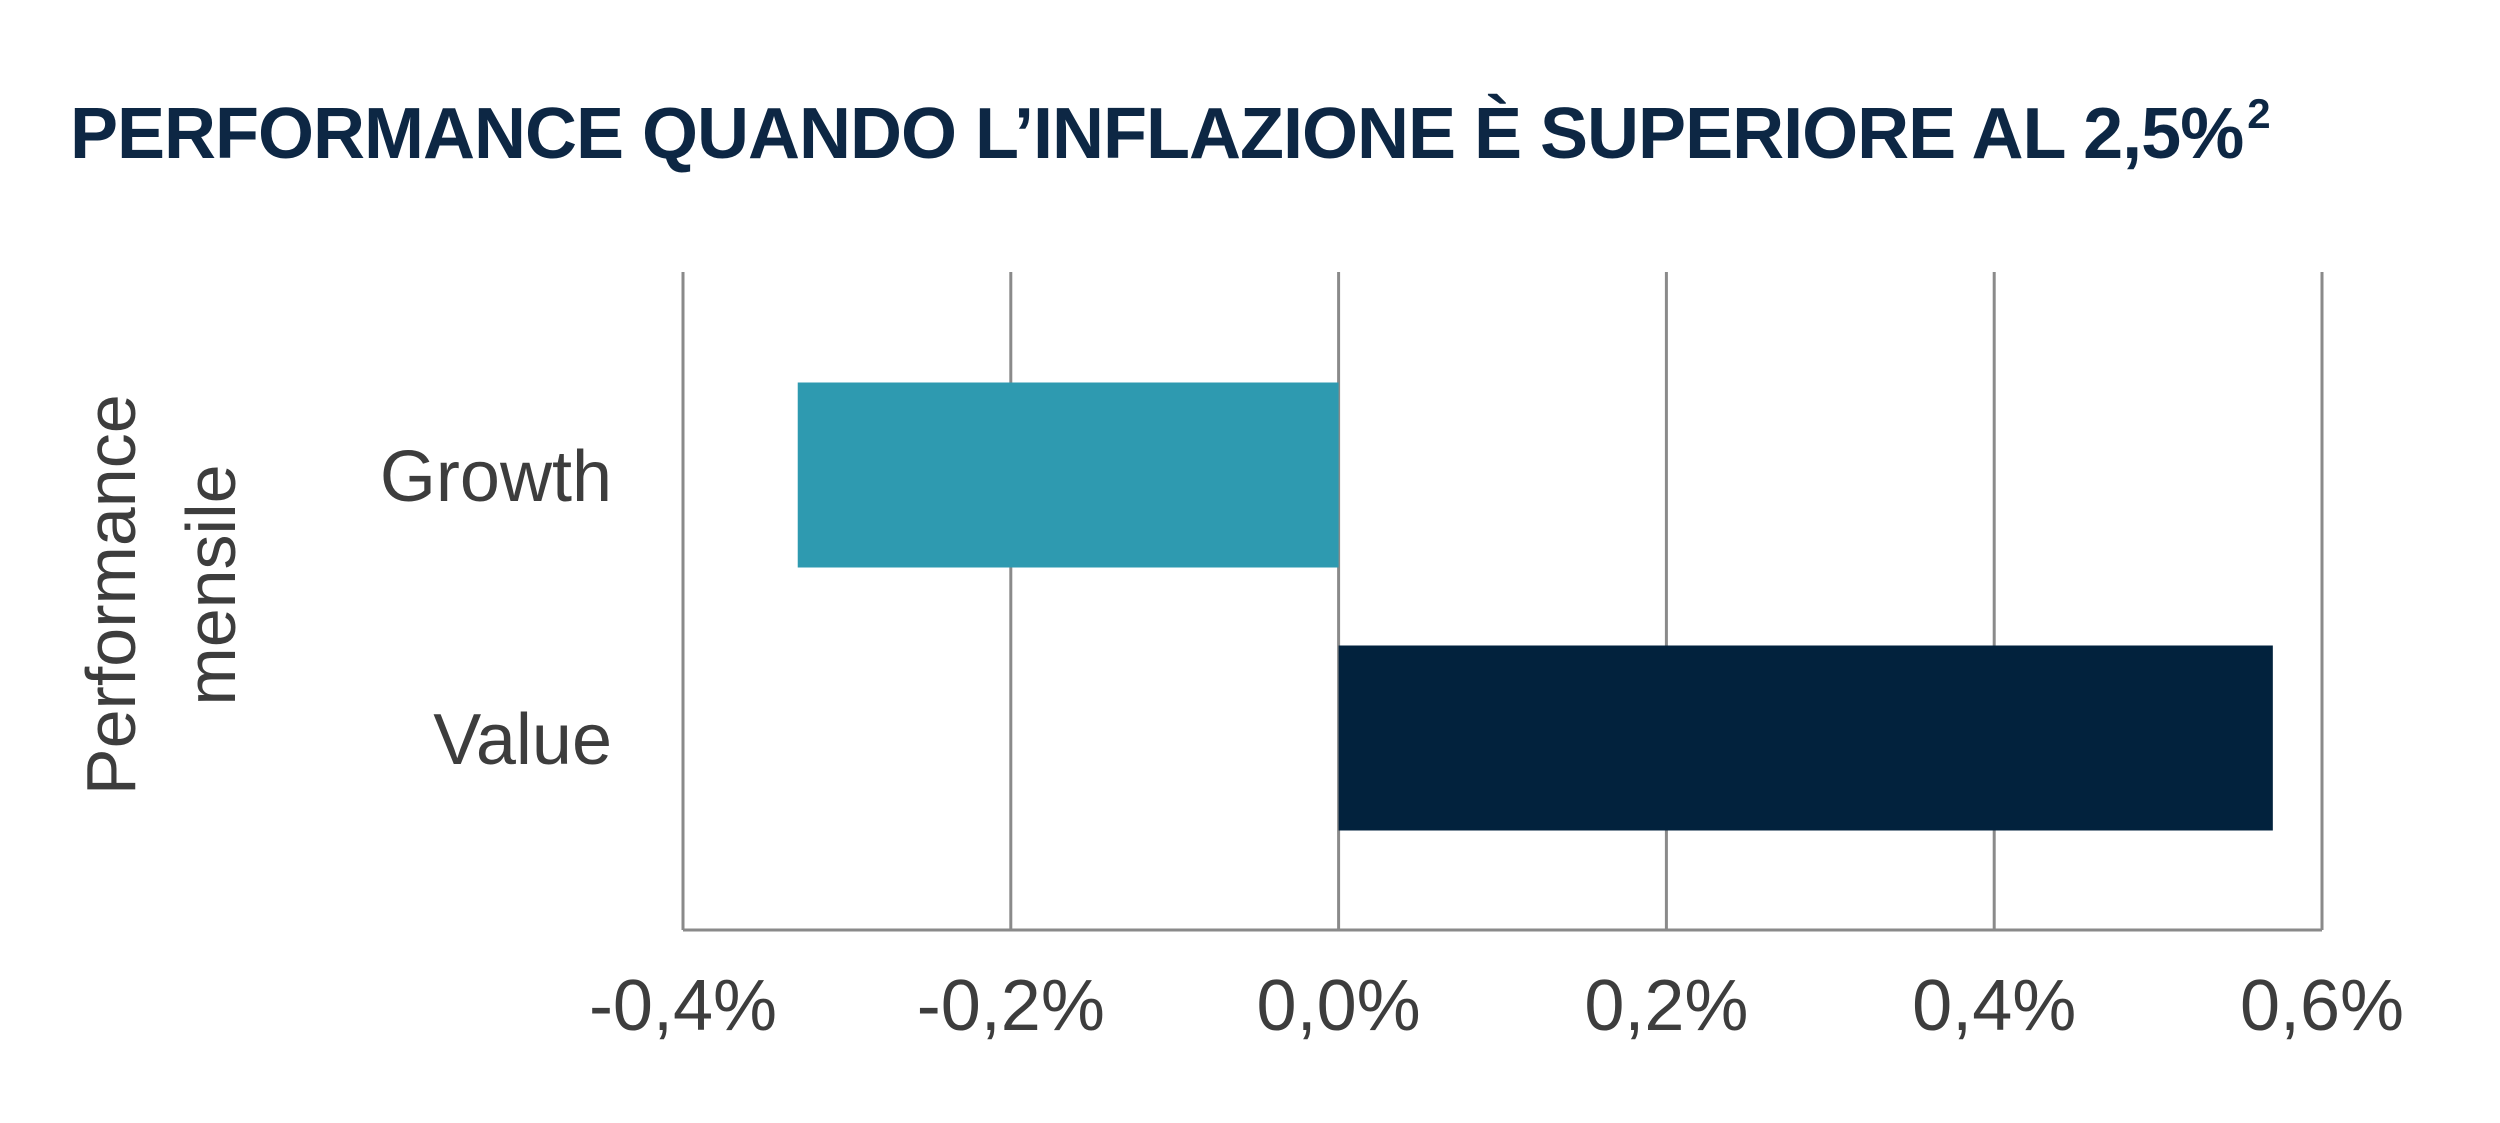 The width and height of the screenshot is (2500, 1123). What do you see at coordinates (522, 740) in the screenshot?
I see `category-label-value: Value` at bounding box center [522, 740].